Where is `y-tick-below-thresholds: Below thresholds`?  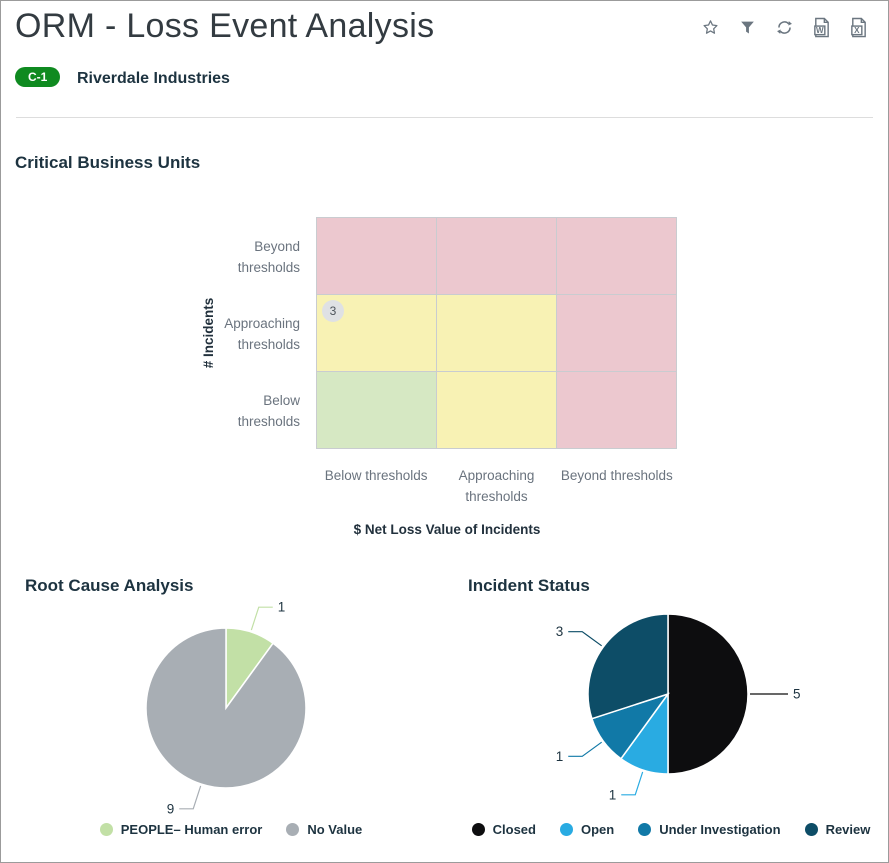 y-tick-below-thresholds: Below thresholds is located at coordinates (268, 410).